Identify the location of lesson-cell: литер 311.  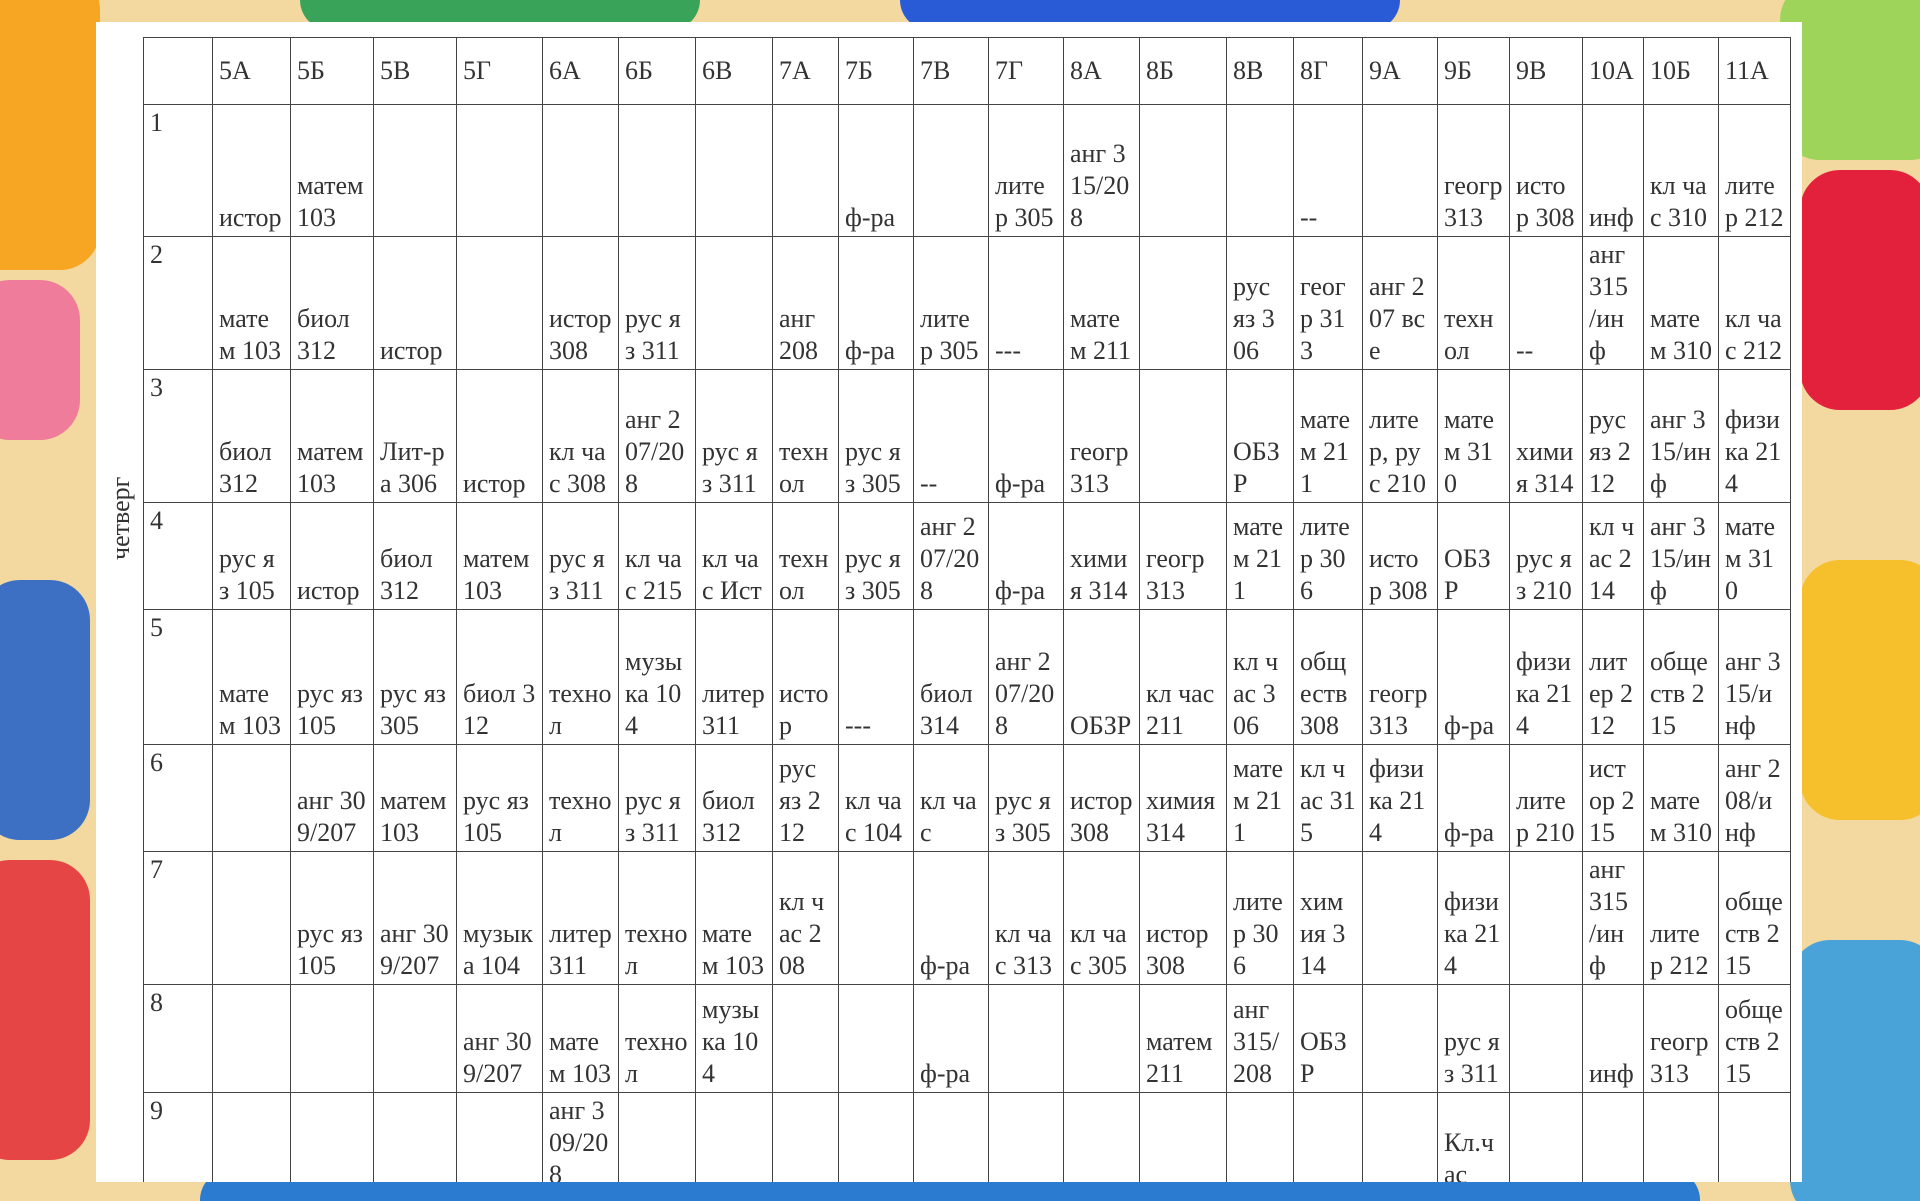
(580, 918).